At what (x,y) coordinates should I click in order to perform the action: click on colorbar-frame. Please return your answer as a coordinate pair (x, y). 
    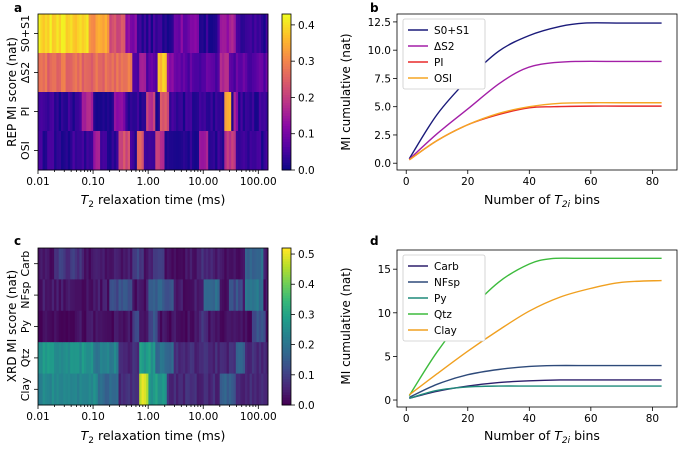
    Looking at the image, I should click on (286, 326).